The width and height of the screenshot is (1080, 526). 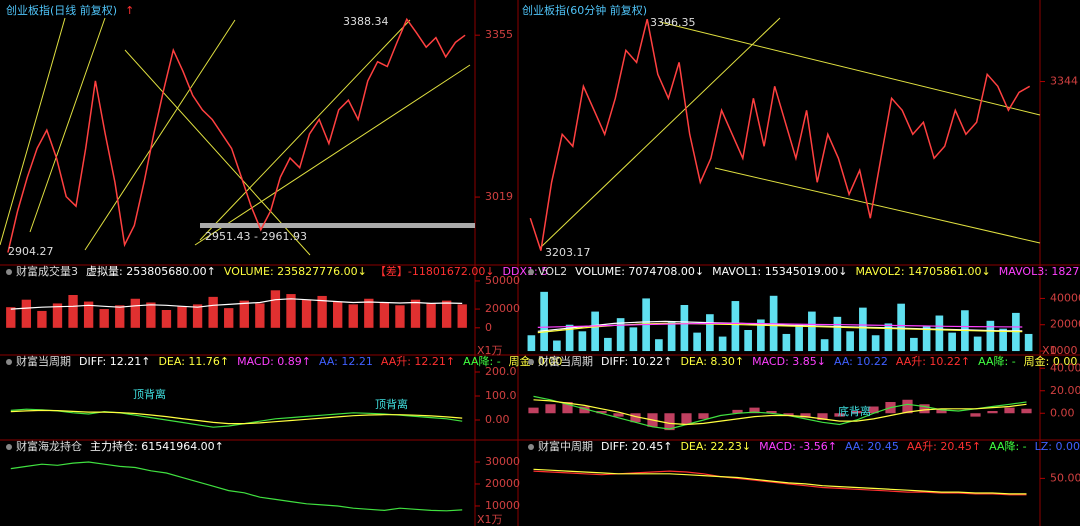 What do you see at coordinates (366, 21) in the screenshot?
I see `price-label: 3388.34` at bounding box center [366, 21].